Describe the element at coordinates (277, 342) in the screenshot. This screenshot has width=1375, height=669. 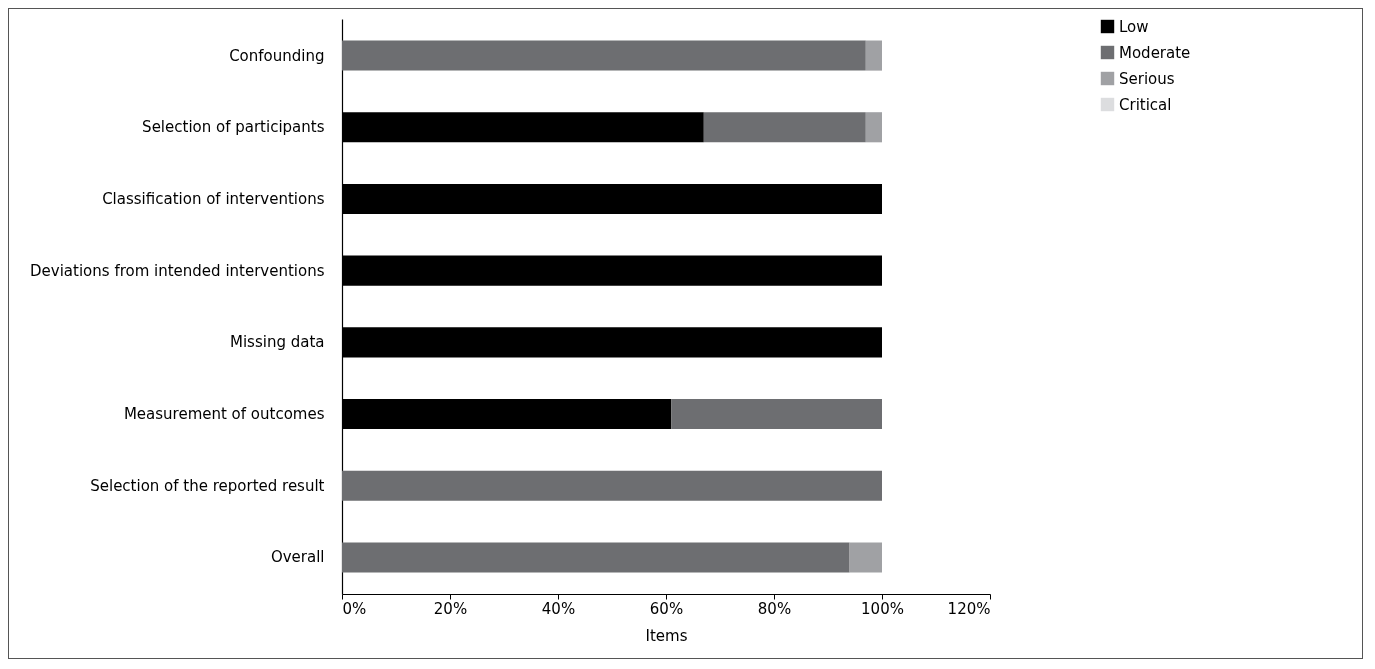
I see `y-tick-label: Missing data` at that location.